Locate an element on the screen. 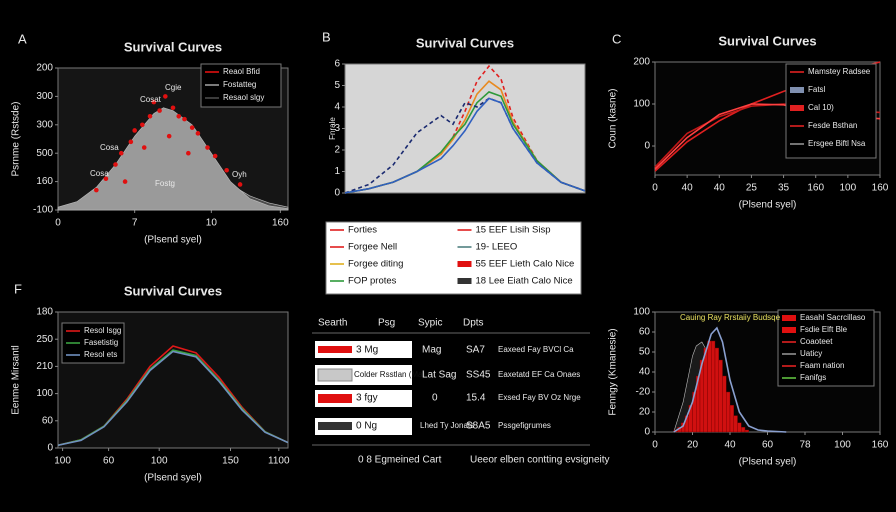  cell-box is located at coordinates (363, 349).